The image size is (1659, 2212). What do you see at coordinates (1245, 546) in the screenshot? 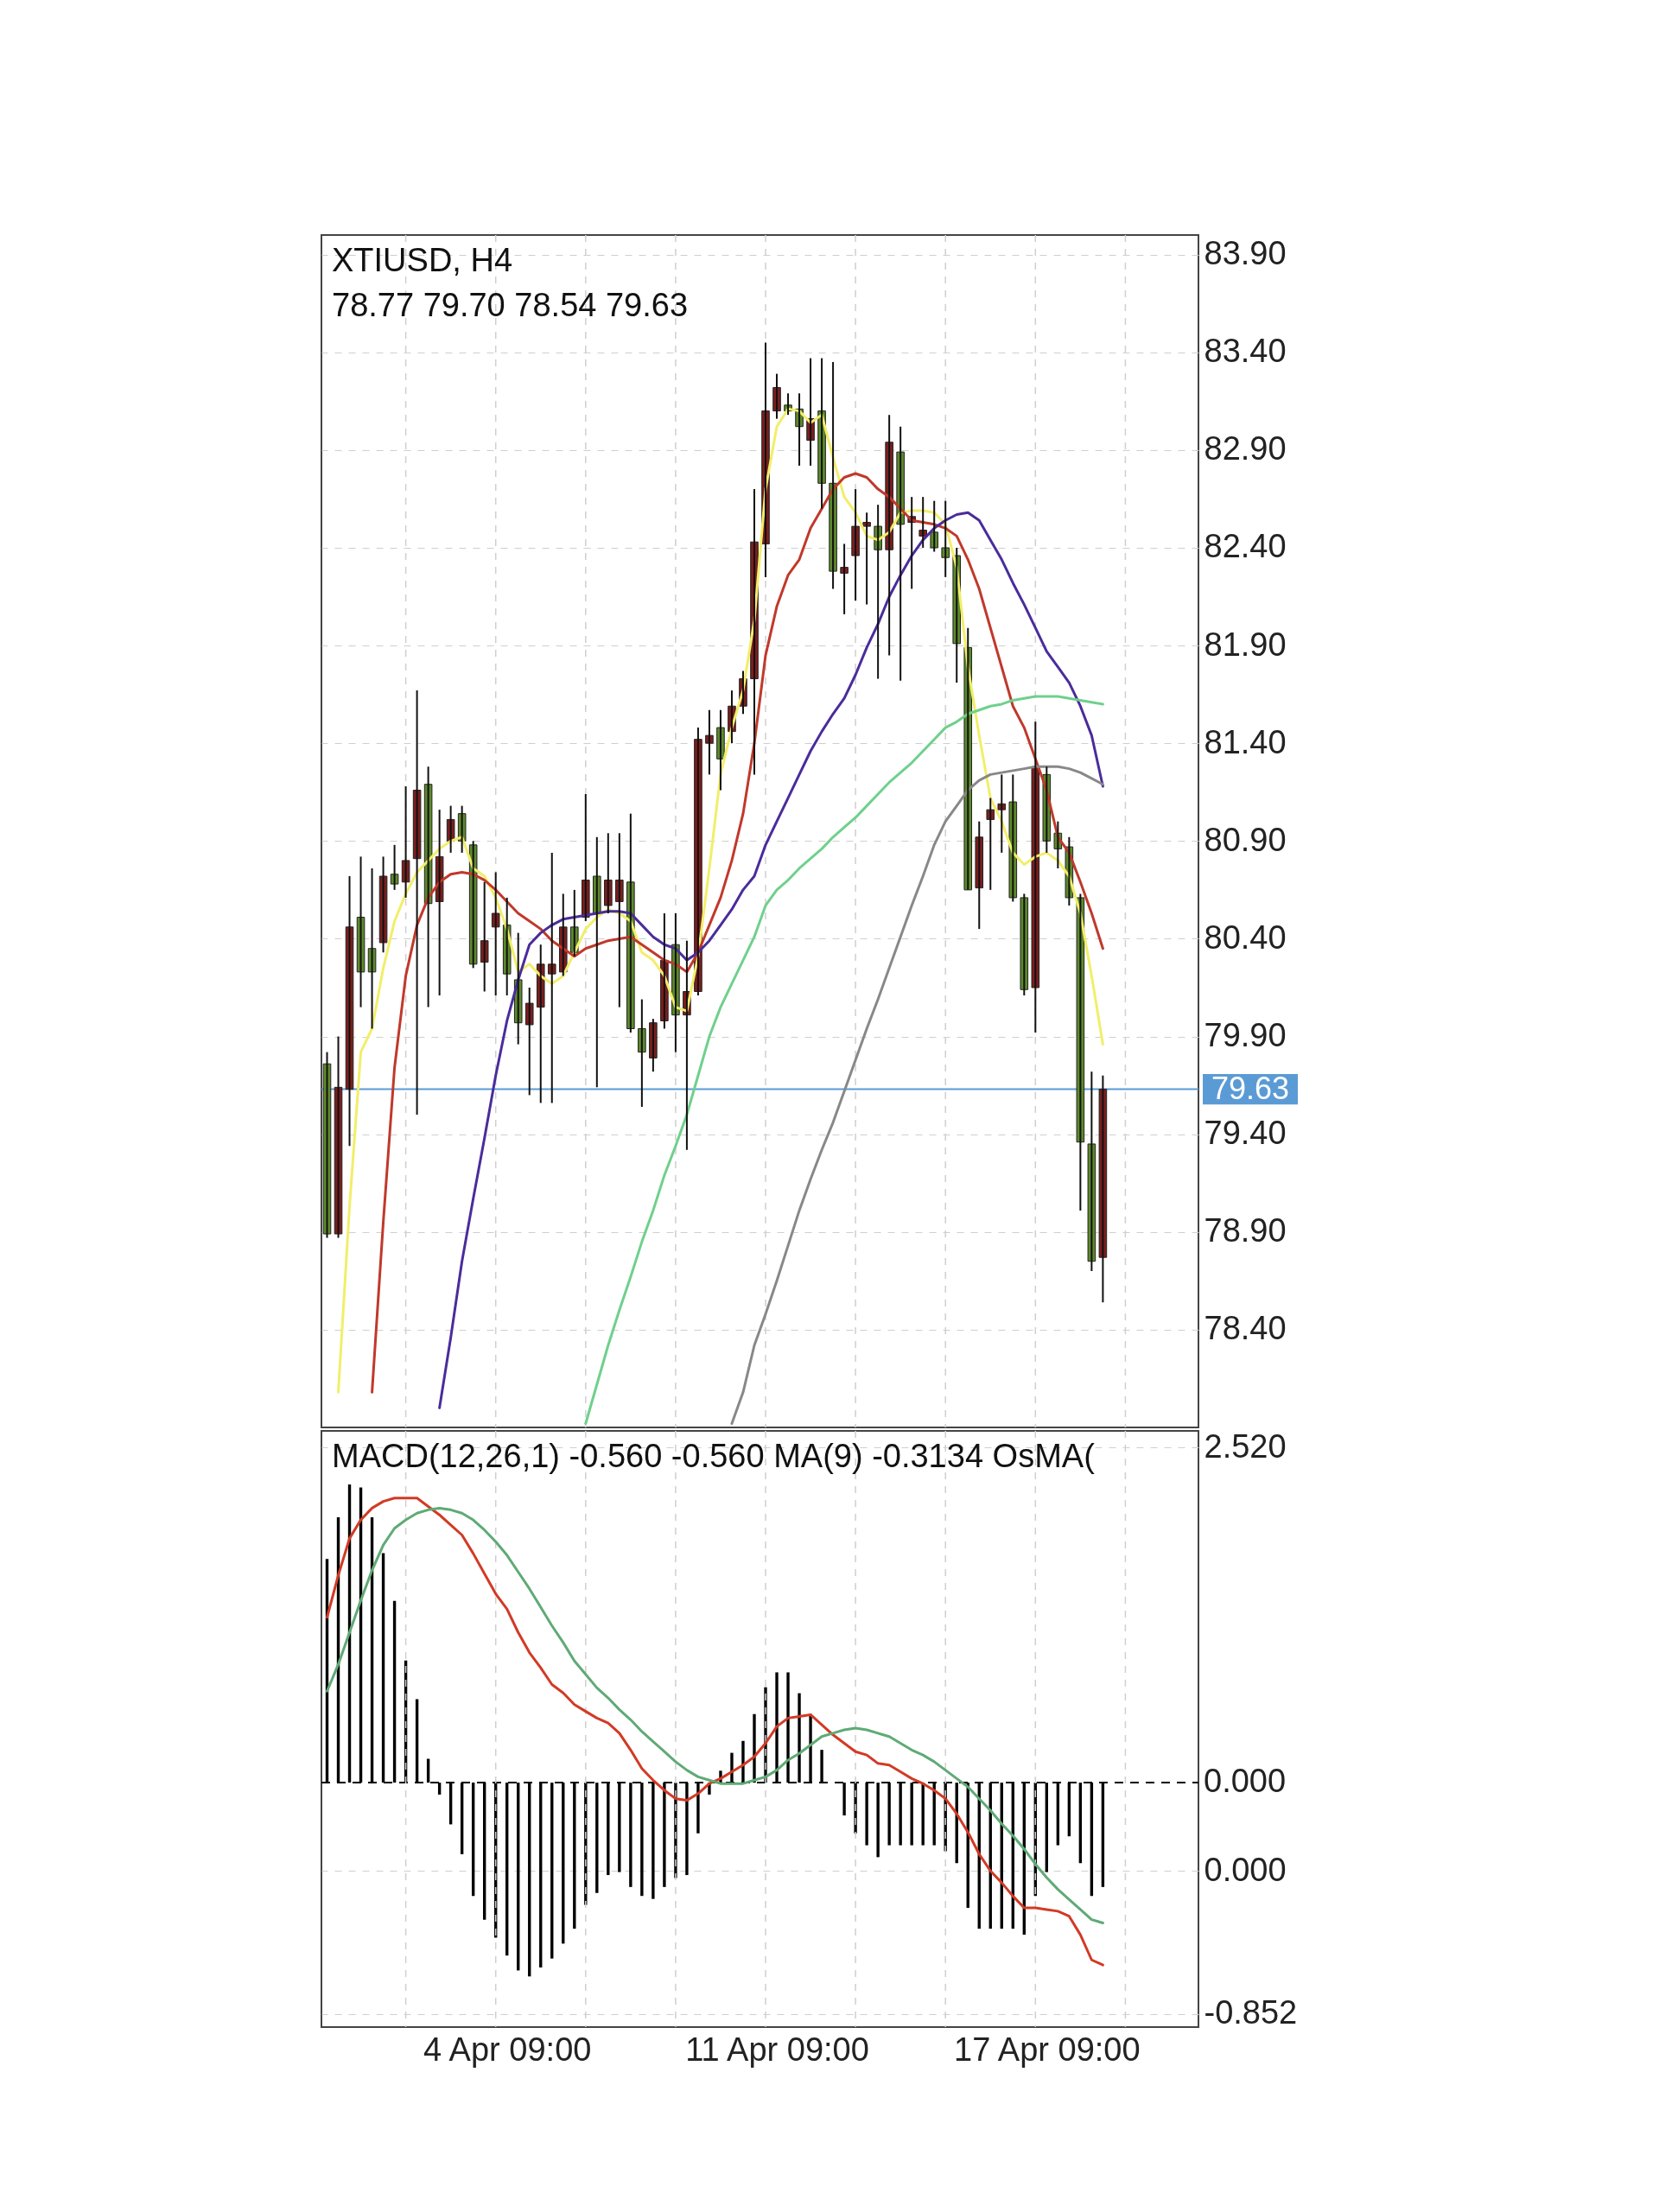
I see `y-tick-label: 82.40` at bounding box center [1245, 546].